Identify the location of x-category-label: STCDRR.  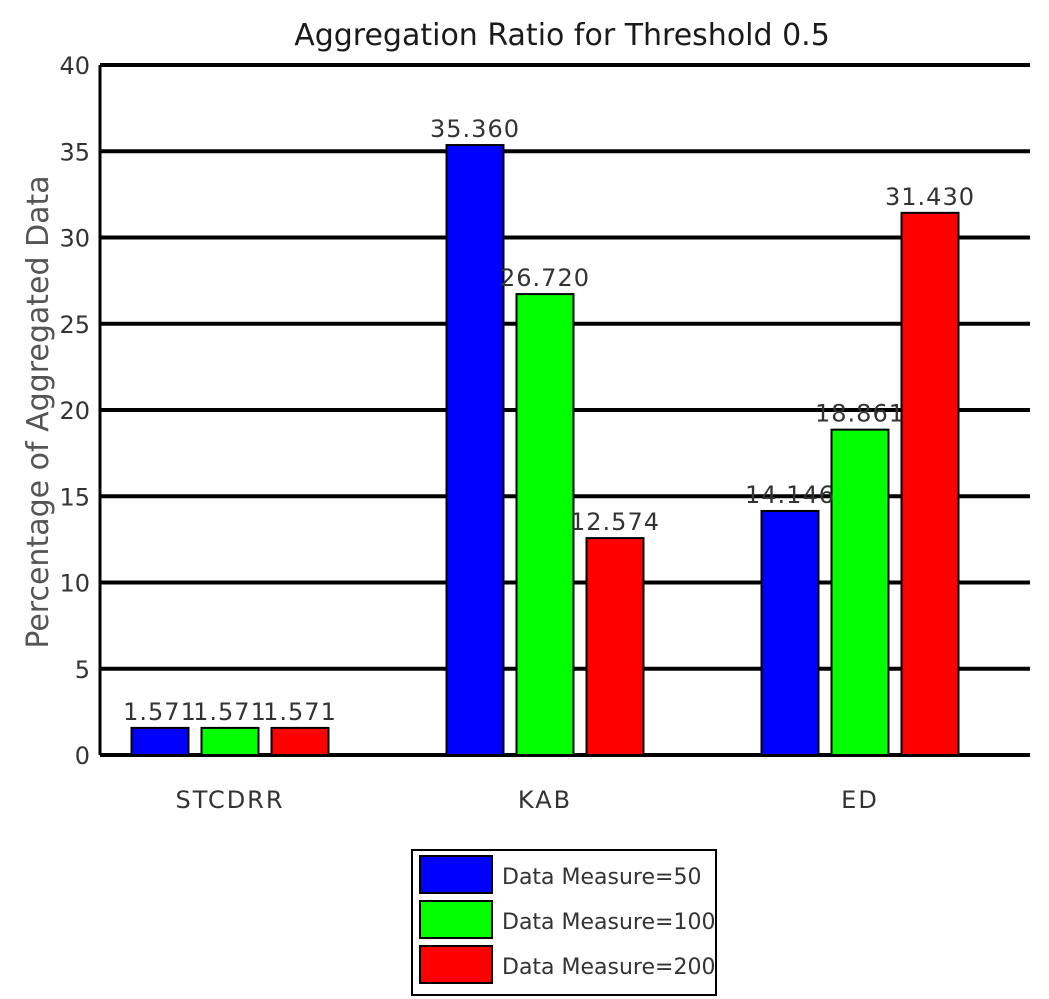
(229, 800).